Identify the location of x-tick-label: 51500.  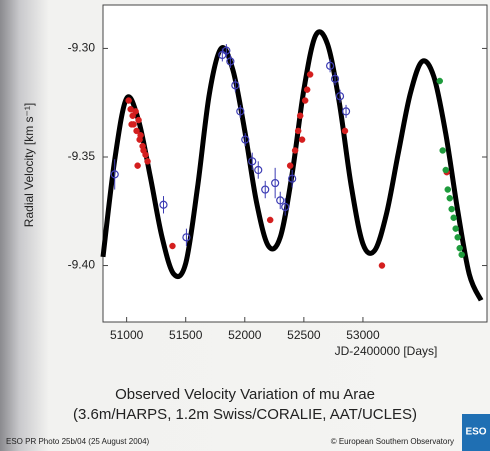
(186, 335).